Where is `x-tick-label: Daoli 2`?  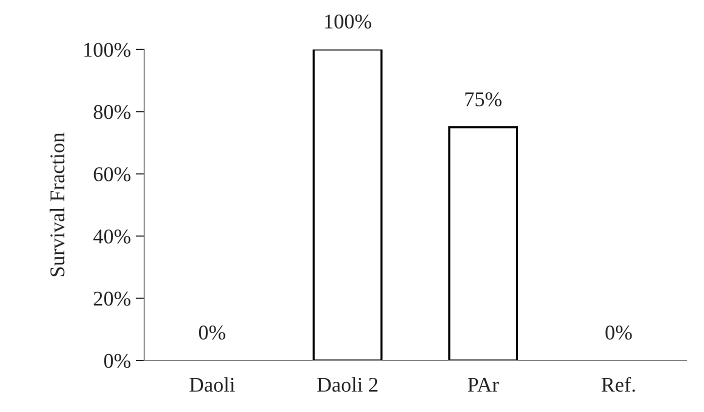
x-tick-label: Daoli 2 is located at coordinates (347, 384).